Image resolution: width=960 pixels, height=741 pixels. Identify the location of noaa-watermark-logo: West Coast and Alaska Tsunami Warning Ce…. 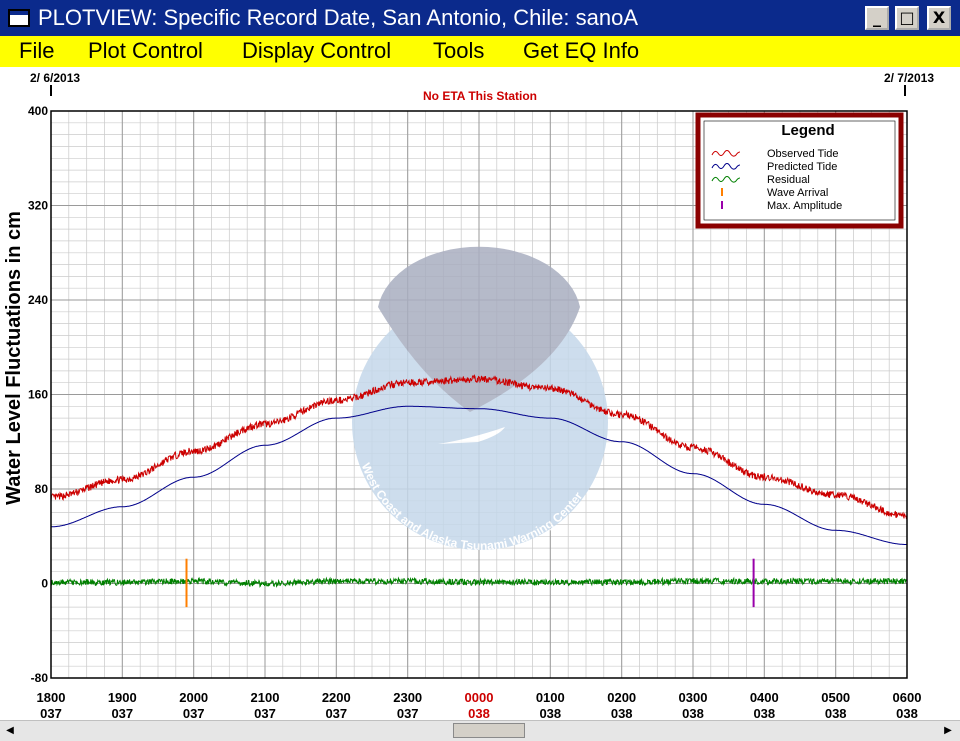
(480, 399).